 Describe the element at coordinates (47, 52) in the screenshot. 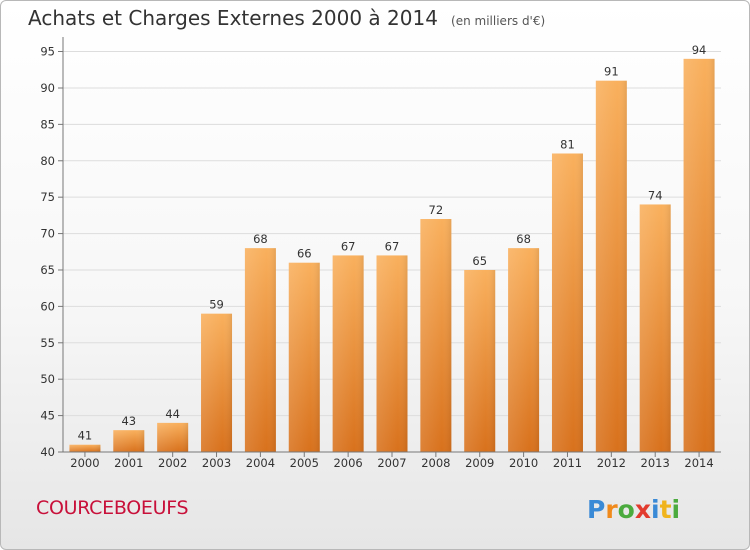

I see `y-tick-label: 95` at that location.